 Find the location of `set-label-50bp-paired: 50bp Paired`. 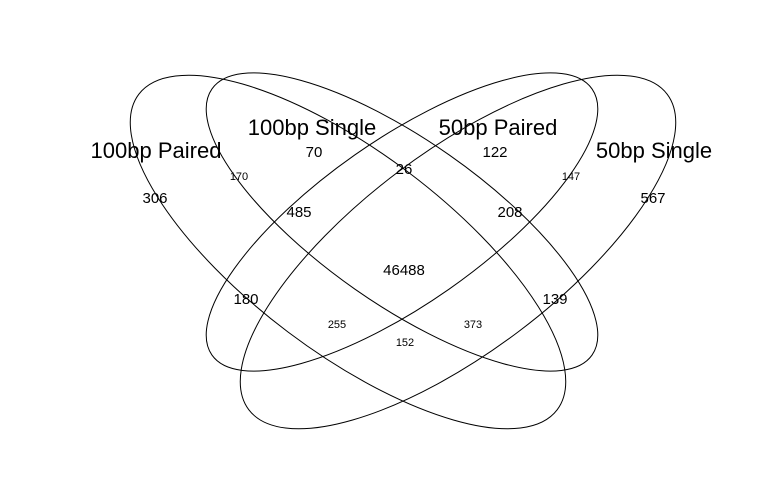

set-label-50bp-paired: 50bp Paired is located at coordinates (498, 127).